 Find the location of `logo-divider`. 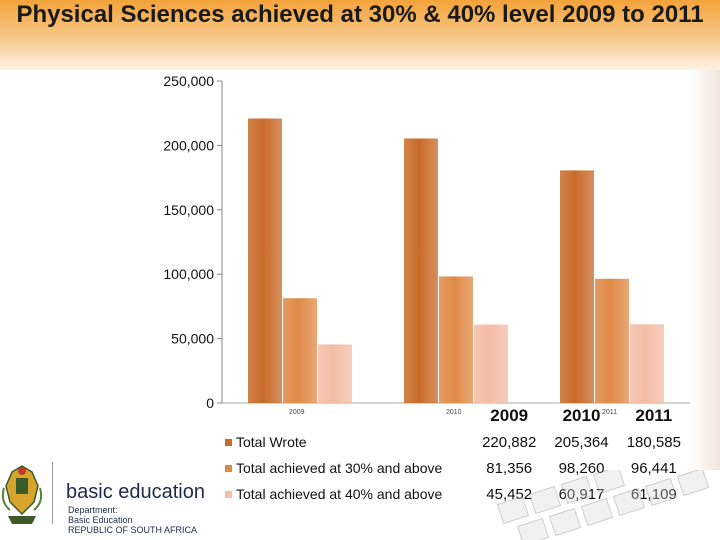

logo-divider is located at coordinates (52, 493).